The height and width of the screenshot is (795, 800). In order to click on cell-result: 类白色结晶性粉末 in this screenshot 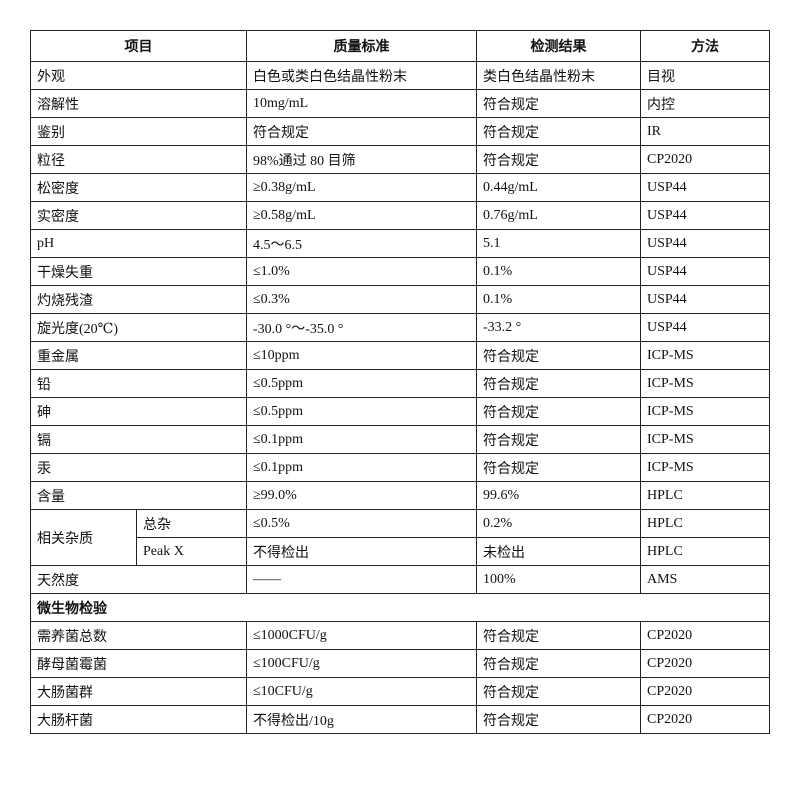, I will do `click(558, 75)`.